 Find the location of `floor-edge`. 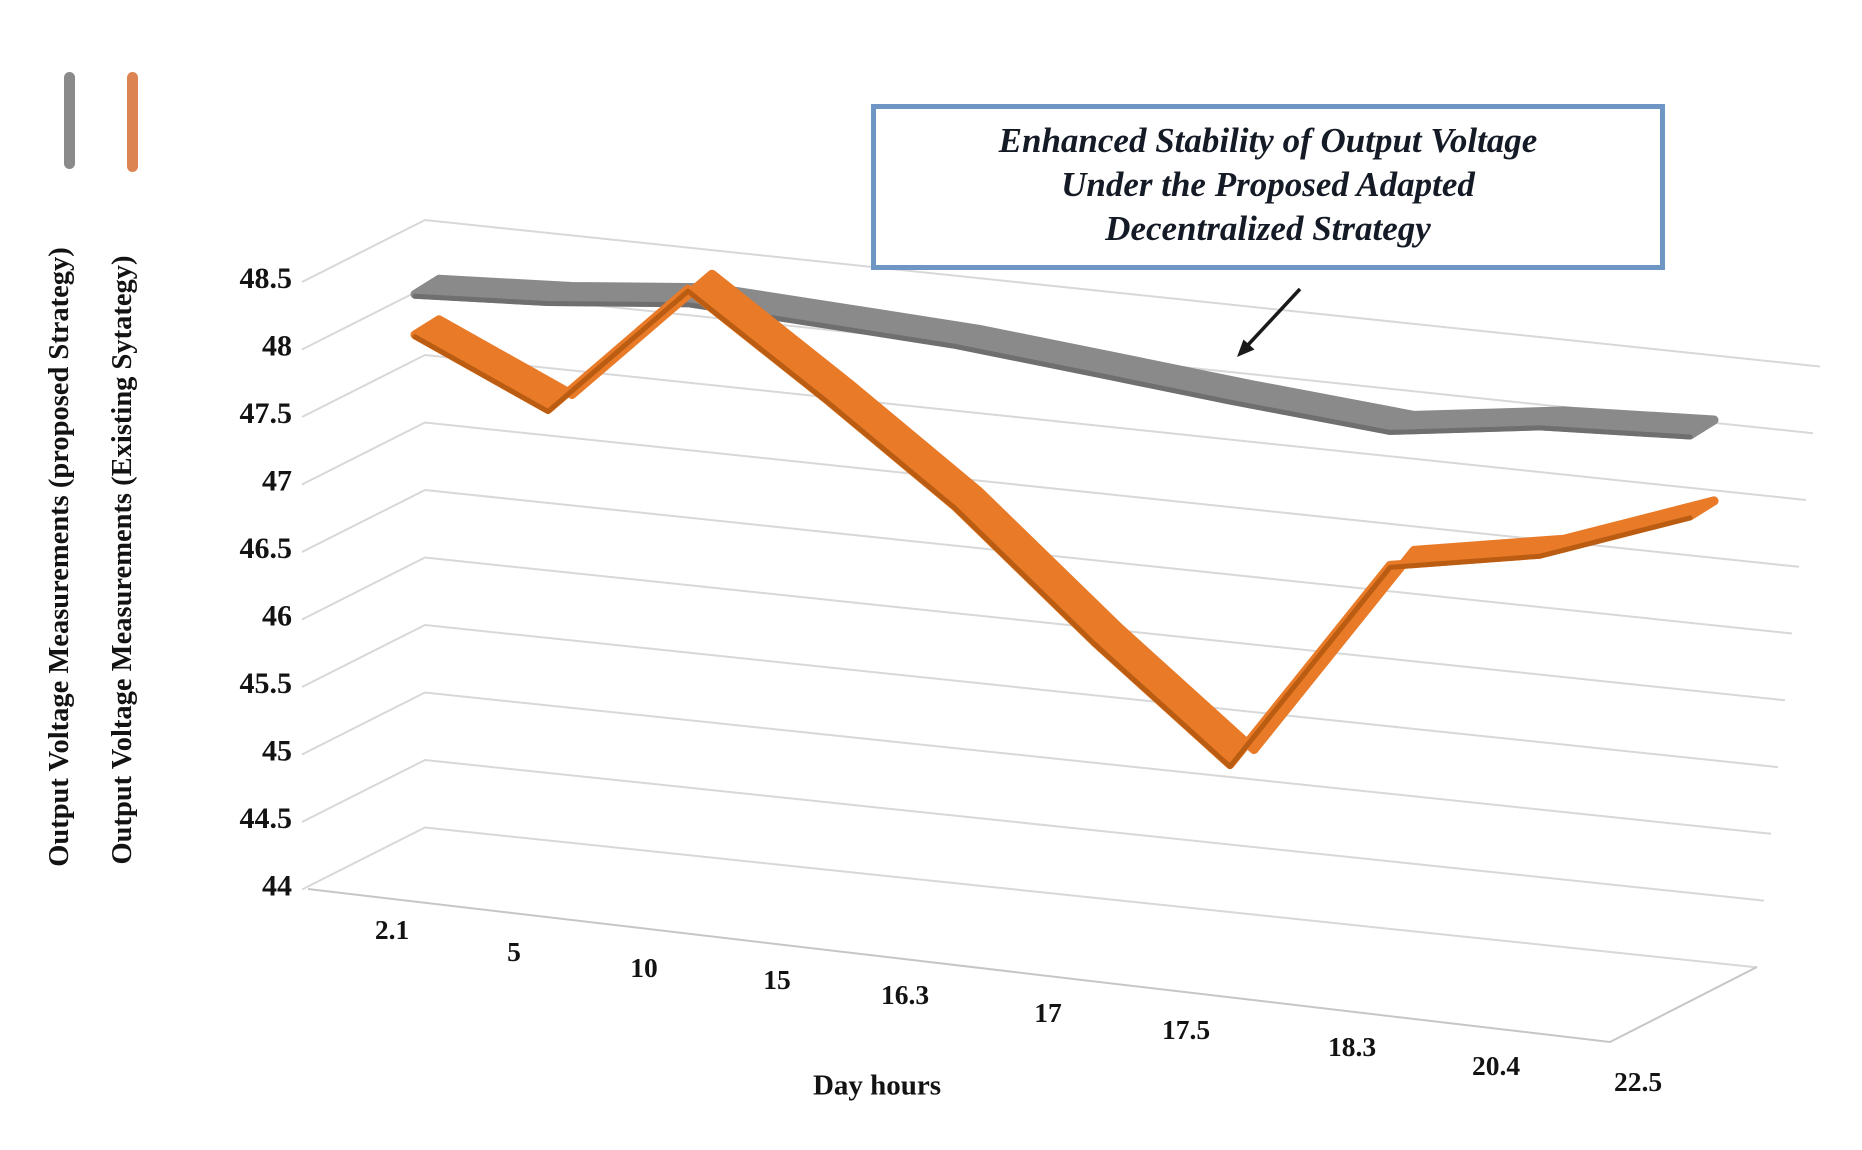

floor-edge is located at coordinates (1032, 966).